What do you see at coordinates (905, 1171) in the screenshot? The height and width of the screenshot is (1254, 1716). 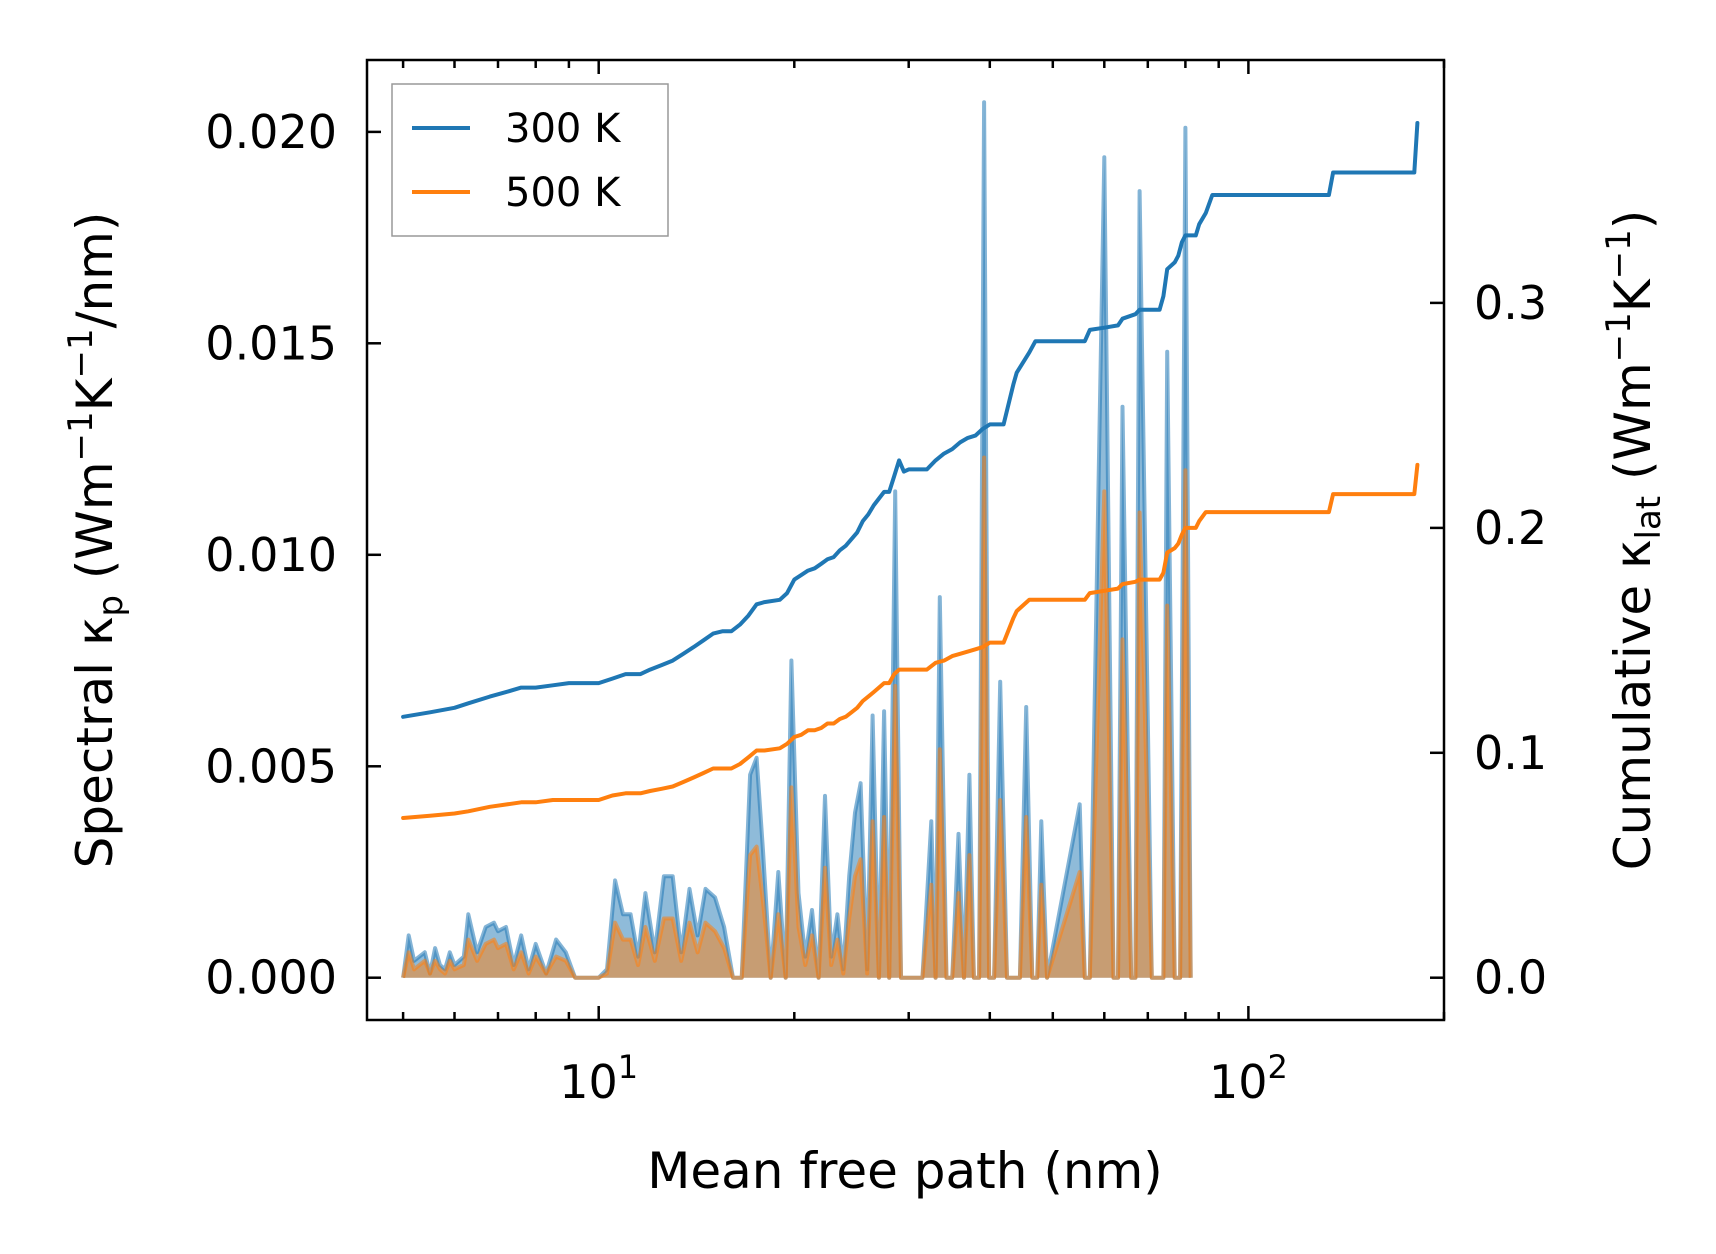 I see `x-axis-label: Mean free path (nm)` at bounding box center [905, 1171].